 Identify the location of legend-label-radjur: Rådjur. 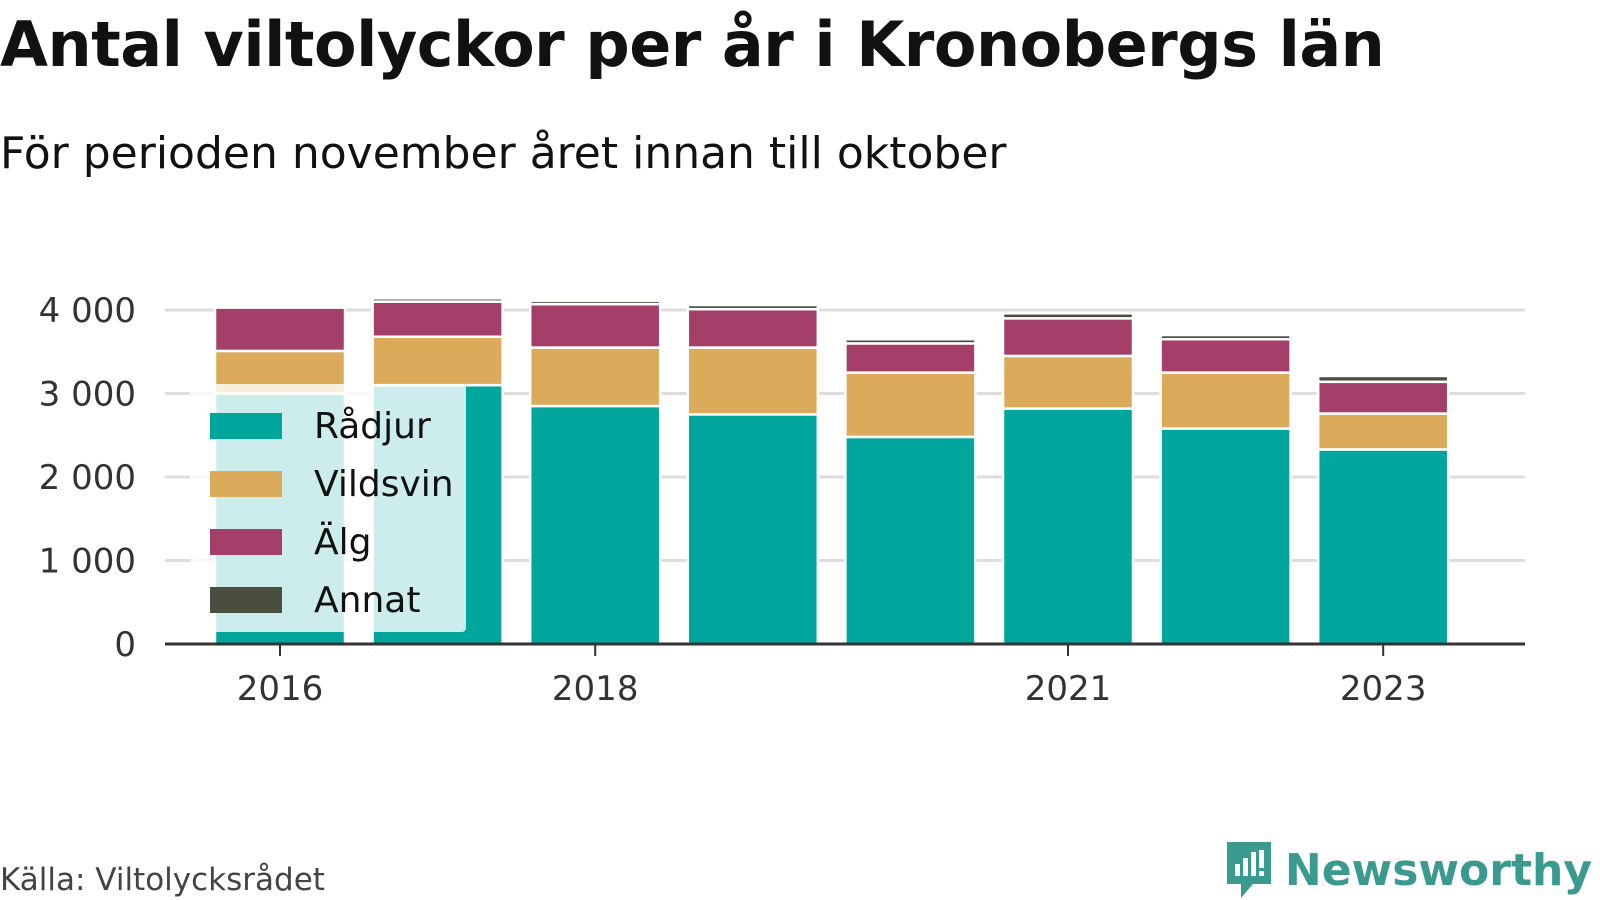
(372, 426).